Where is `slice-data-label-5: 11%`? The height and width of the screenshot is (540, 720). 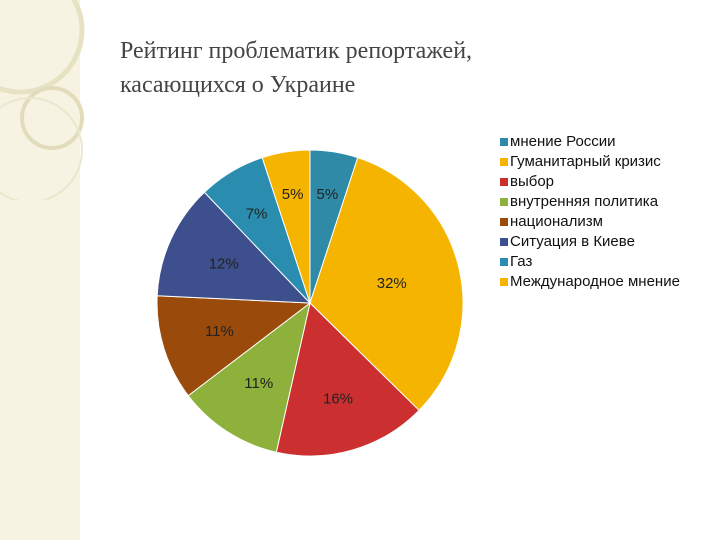 slice-data-label-5: 11% is located at coordinates (219, 331).